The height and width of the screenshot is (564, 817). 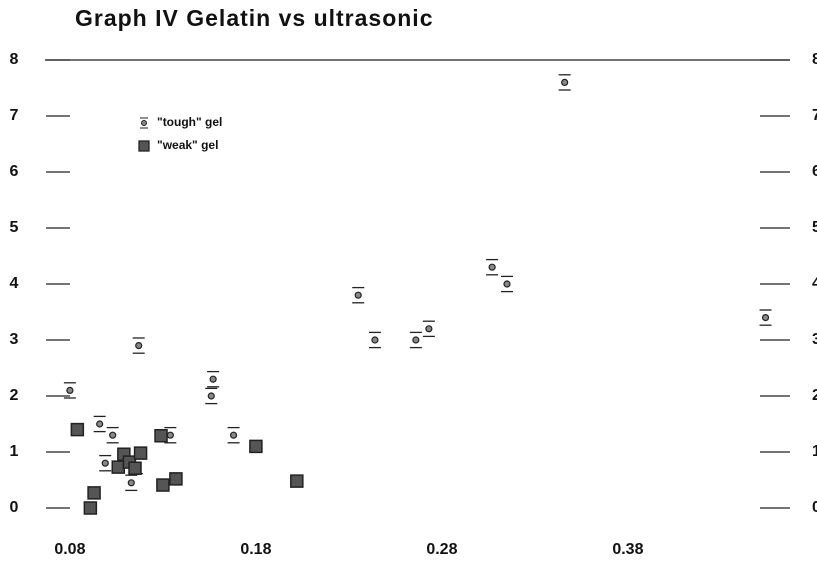 I want to click on y2-tick-label: 0, so click(x=814, y=507).